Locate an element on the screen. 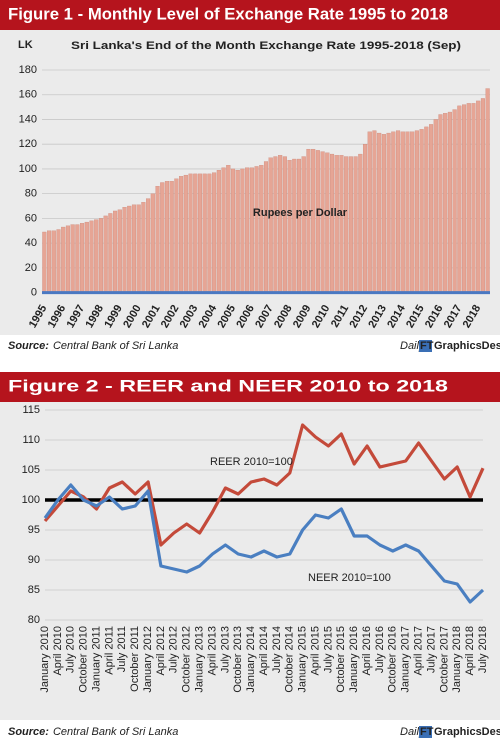 The image size is (500, 744). x-tick-label: October 2014 is located at coordinates (290, 659).